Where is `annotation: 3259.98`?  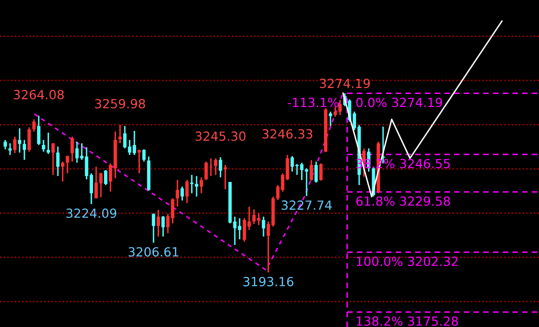
annotation: 3259.98 is located at coordinates (120, 103).